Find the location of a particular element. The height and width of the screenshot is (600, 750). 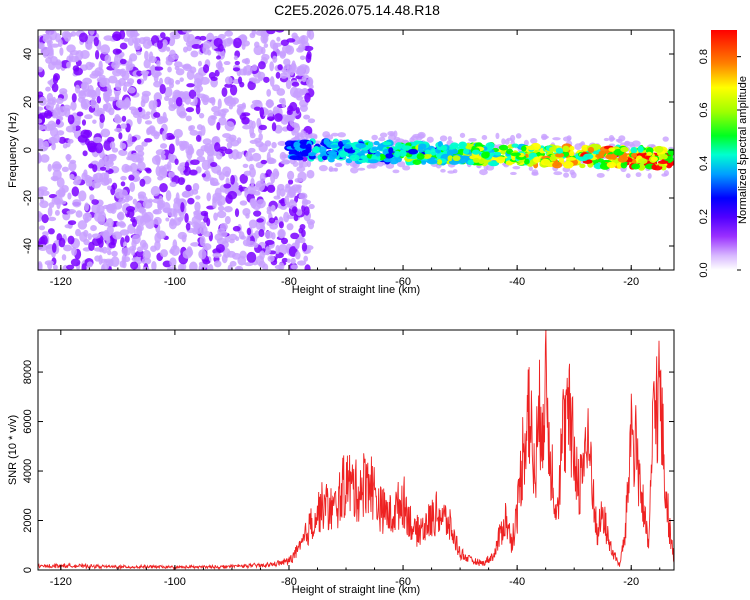

colorbar-tick-label: 0.4 is located at coordinates (704, 163).